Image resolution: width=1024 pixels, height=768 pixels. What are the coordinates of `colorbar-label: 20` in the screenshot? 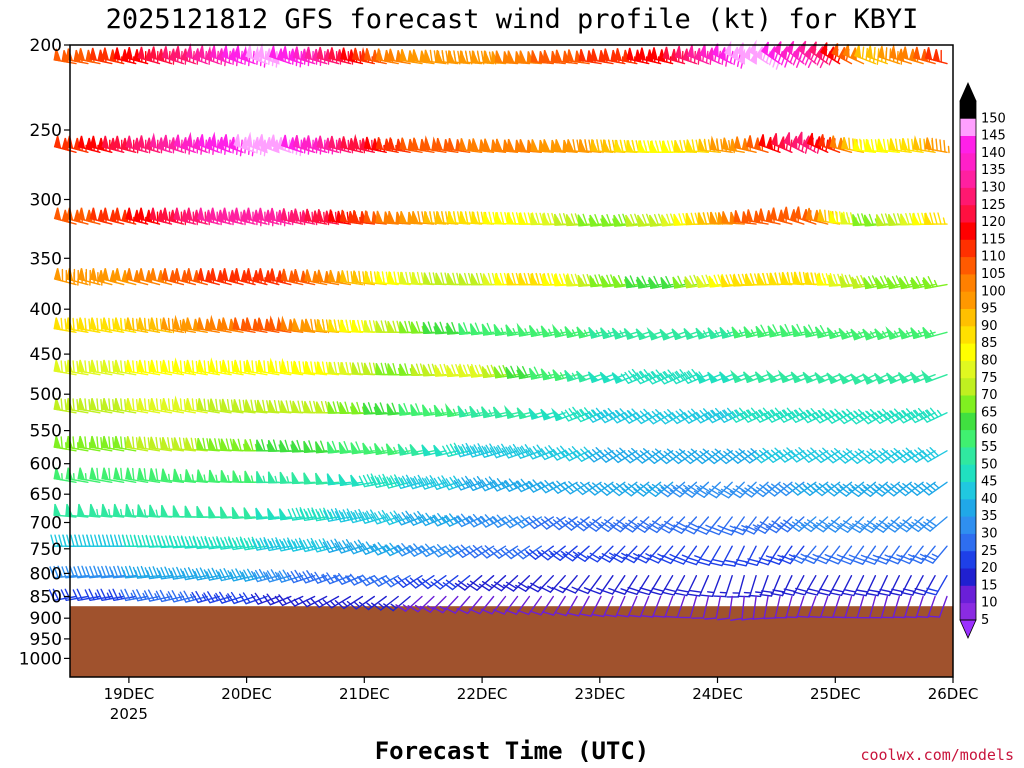 It's located at (989, 568).